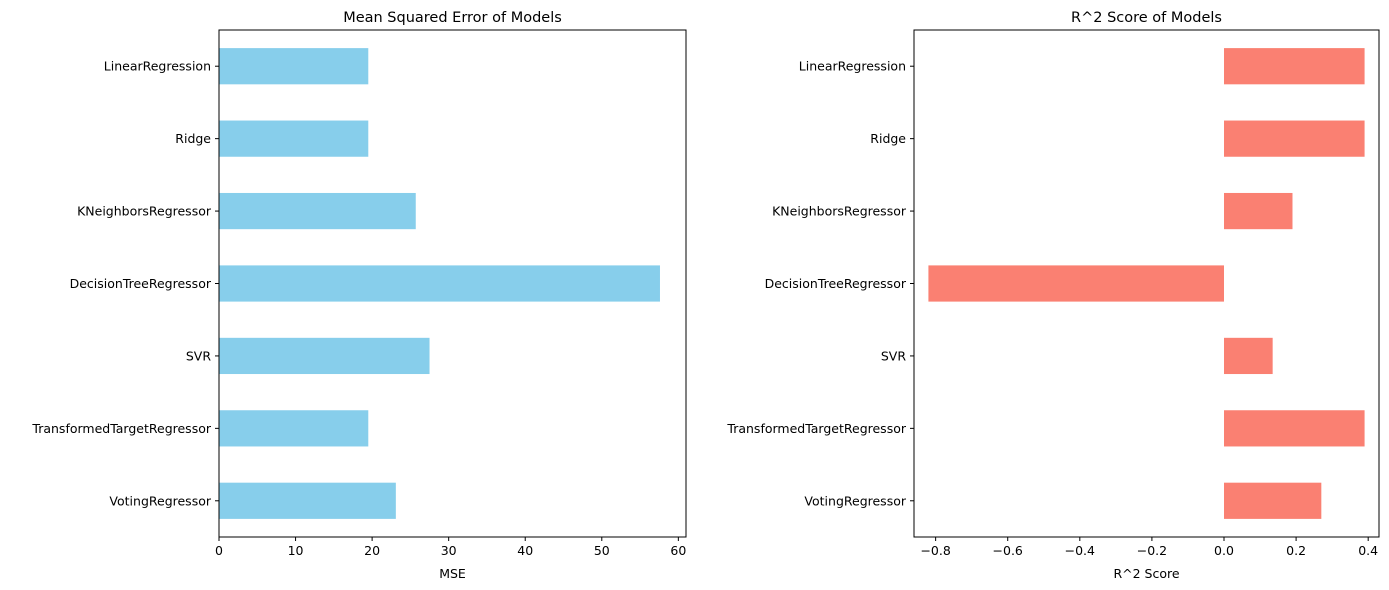  What do you see at coordinates (888, 138) in the screenshot?
I see `r2-ytick-label-ridge: Ridge` at bounding box center [888, 138].